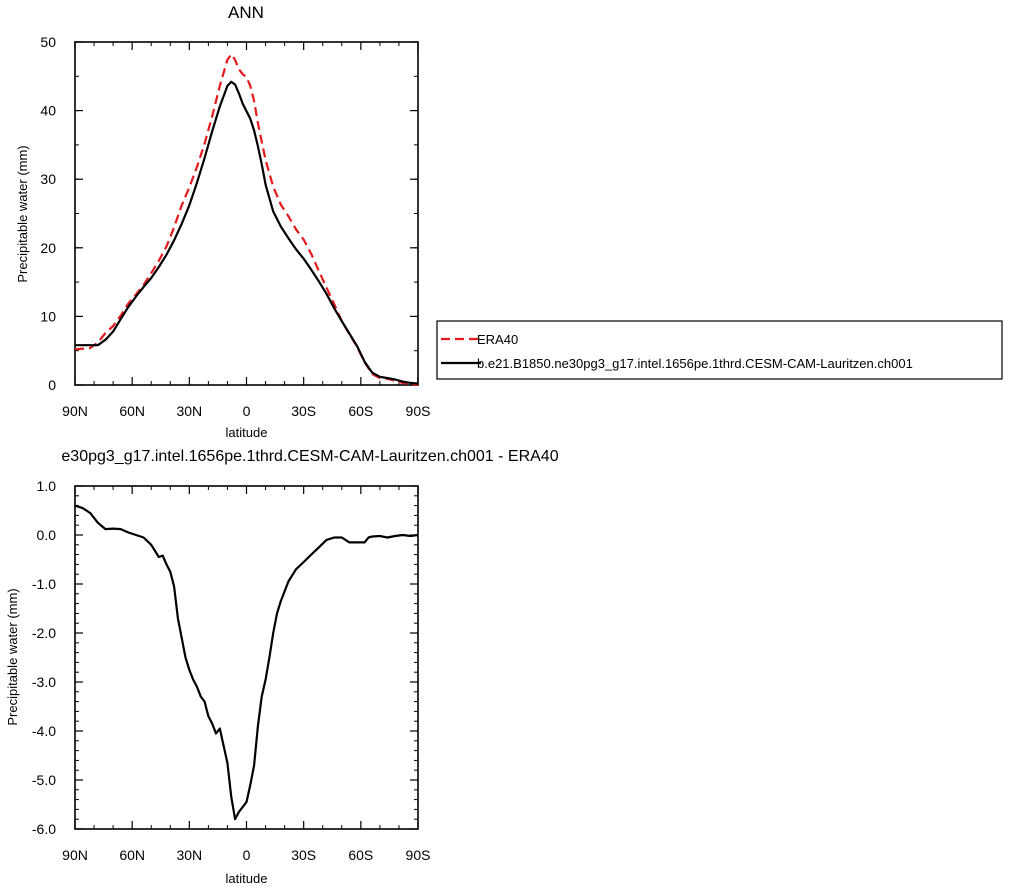 The width and height of the screenshot is (1009, 890). Describe the element at coordinates (48, 179) in the screenshot. I see `y-tick-label: 30` at that location.